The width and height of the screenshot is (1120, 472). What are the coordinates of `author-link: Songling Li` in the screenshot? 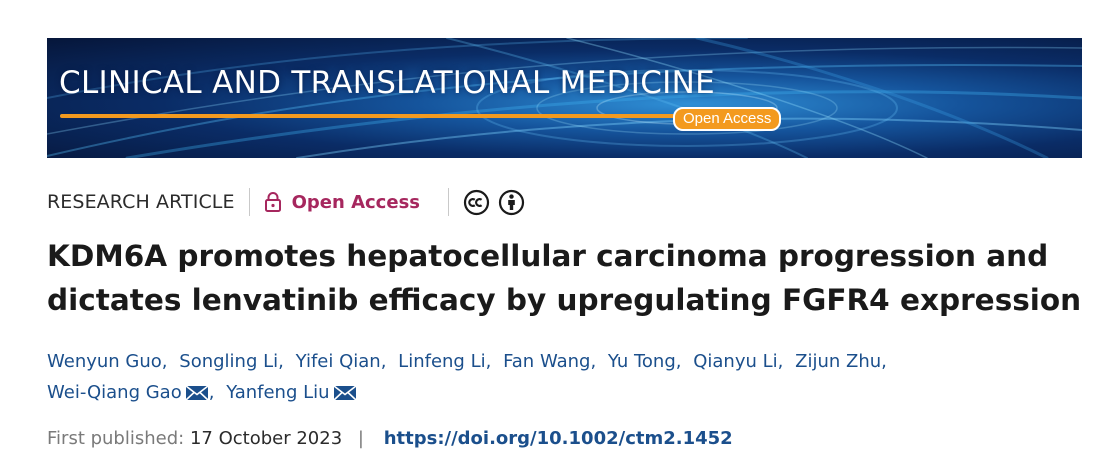 It's located at (229, 361).